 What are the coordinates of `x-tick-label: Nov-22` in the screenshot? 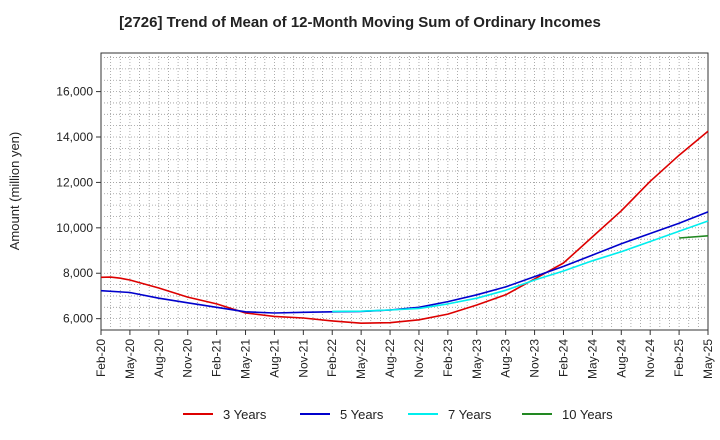 It's located at (419, 358).